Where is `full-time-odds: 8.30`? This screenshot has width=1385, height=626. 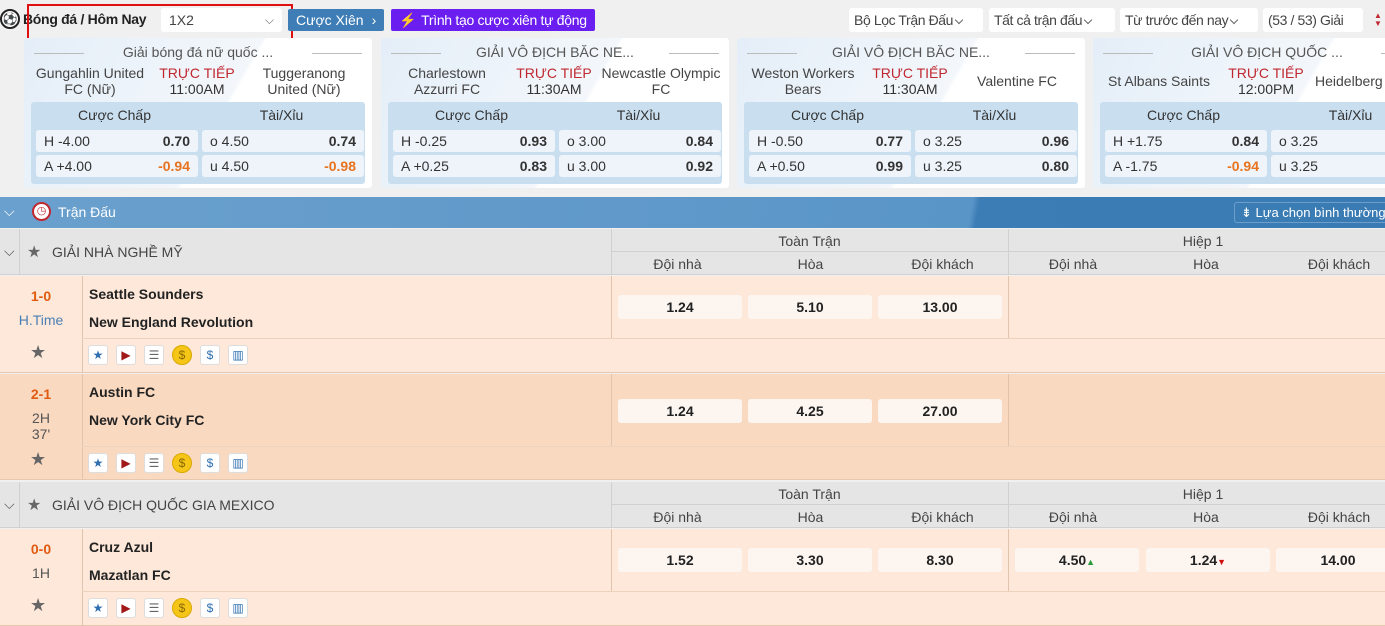
full-time-odds: 8.30 is located at coordinates (940, 560).